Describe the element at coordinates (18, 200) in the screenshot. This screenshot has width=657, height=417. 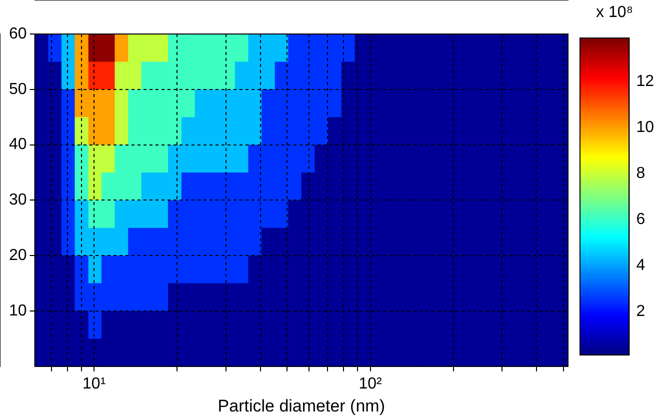
I see `y-tick-label: 30` at that location.